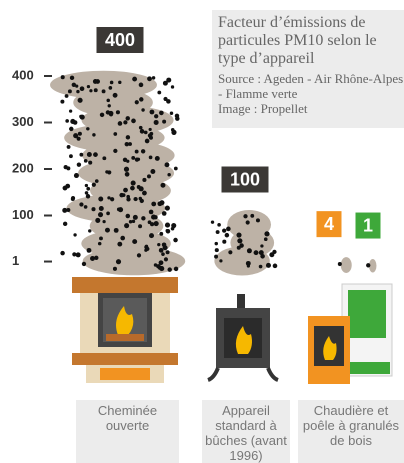  Describe the element at coordinates (245, 179) in the screenshot. I see `value-label: 100` at that location.